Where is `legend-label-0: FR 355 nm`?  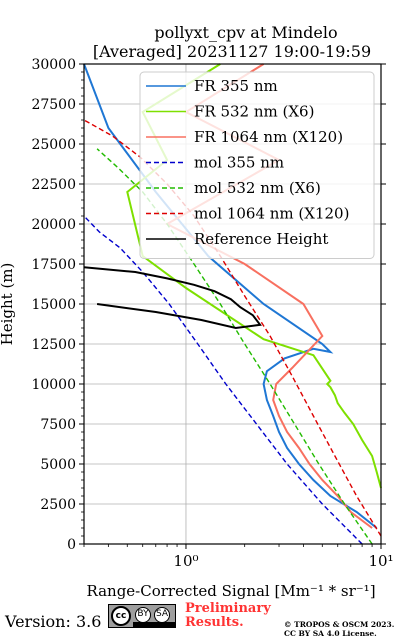
legend-label-0: FR 355 nm is located at coordinates (236, 86).